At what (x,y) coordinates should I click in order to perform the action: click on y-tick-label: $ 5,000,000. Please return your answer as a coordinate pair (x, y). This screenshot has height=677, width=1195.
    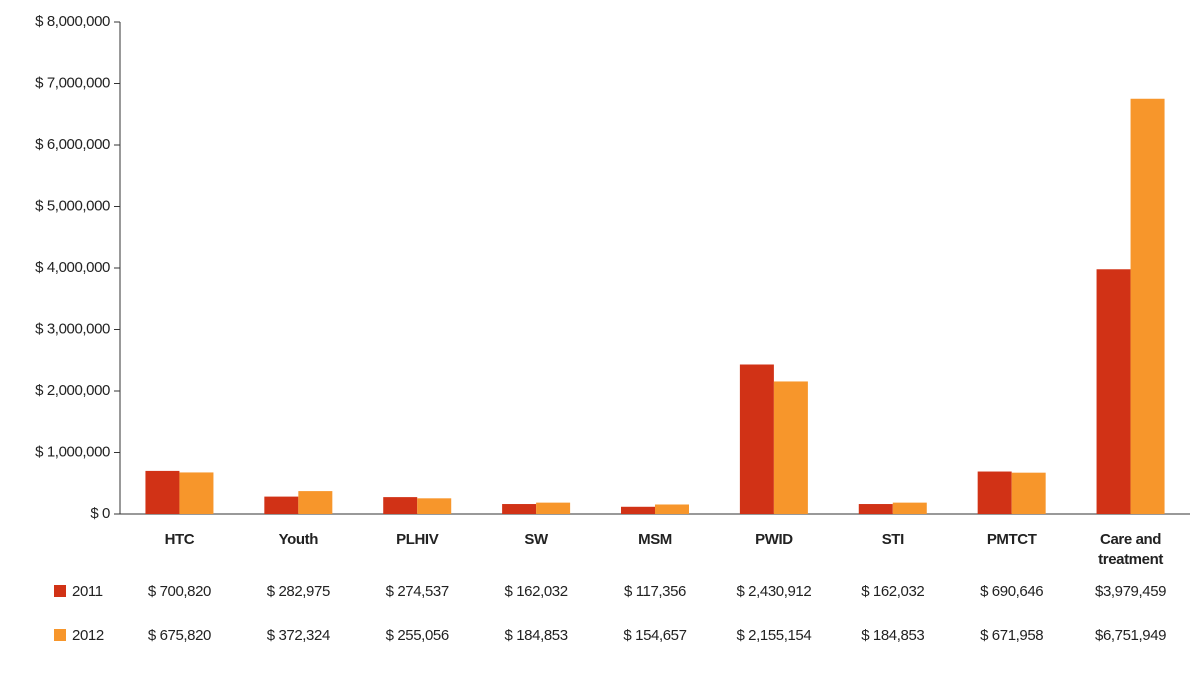
    Looking at the image, I should click on (72, 205).